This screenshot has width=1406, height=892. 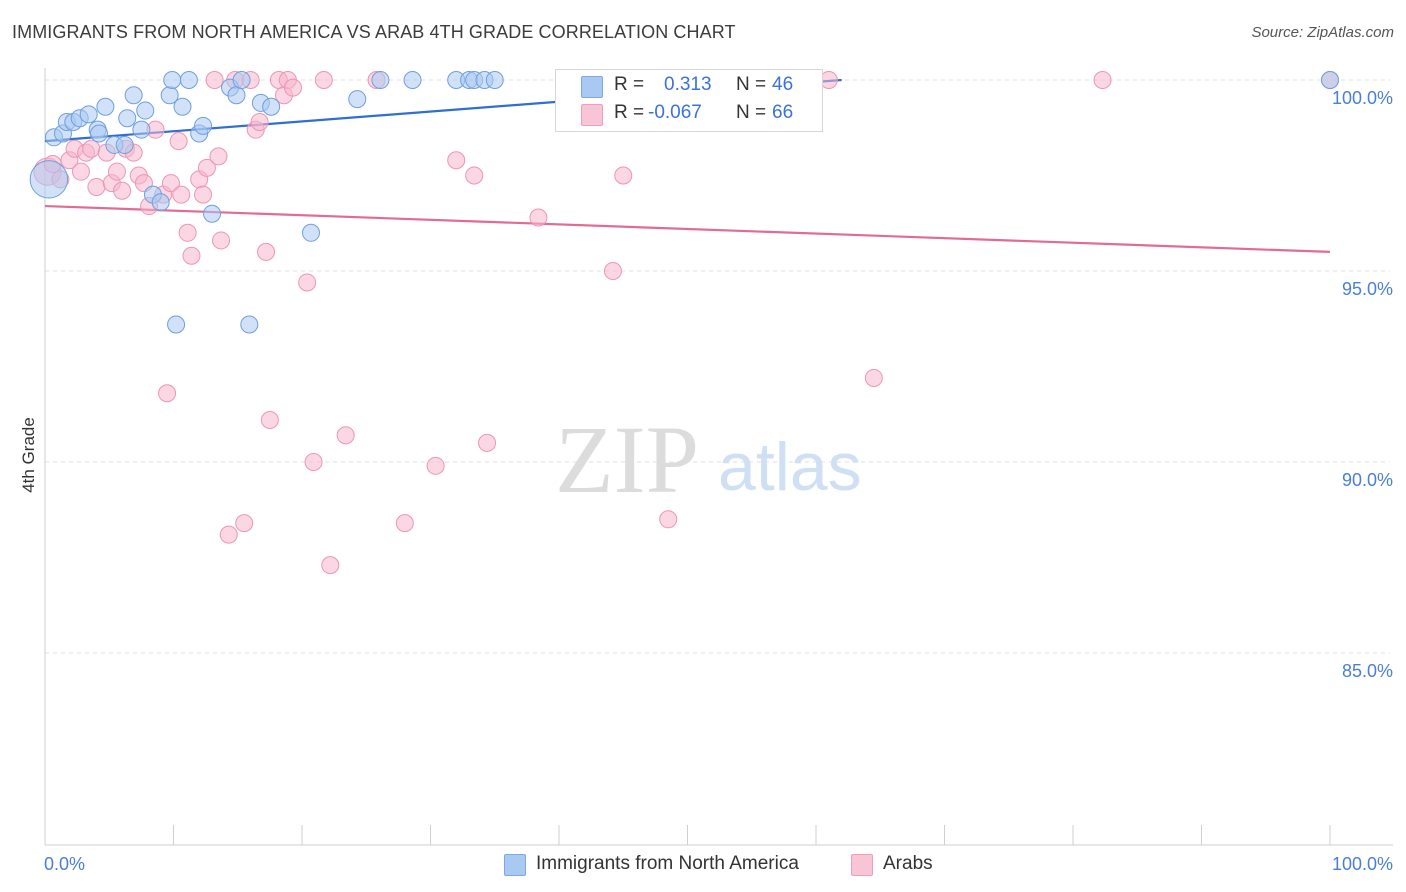 What do you see at coordinates (783, 112) in the screenshot?
I see `legend-n-value: 66` at bounding box center [783, 112].